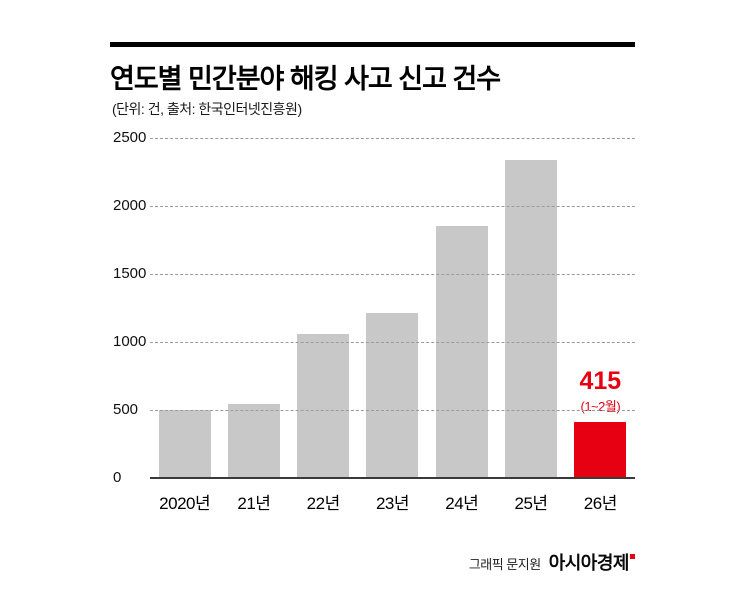 The height and width of the screenshot is (596, 745). I want to click on bar-26년, so click(600, 449).